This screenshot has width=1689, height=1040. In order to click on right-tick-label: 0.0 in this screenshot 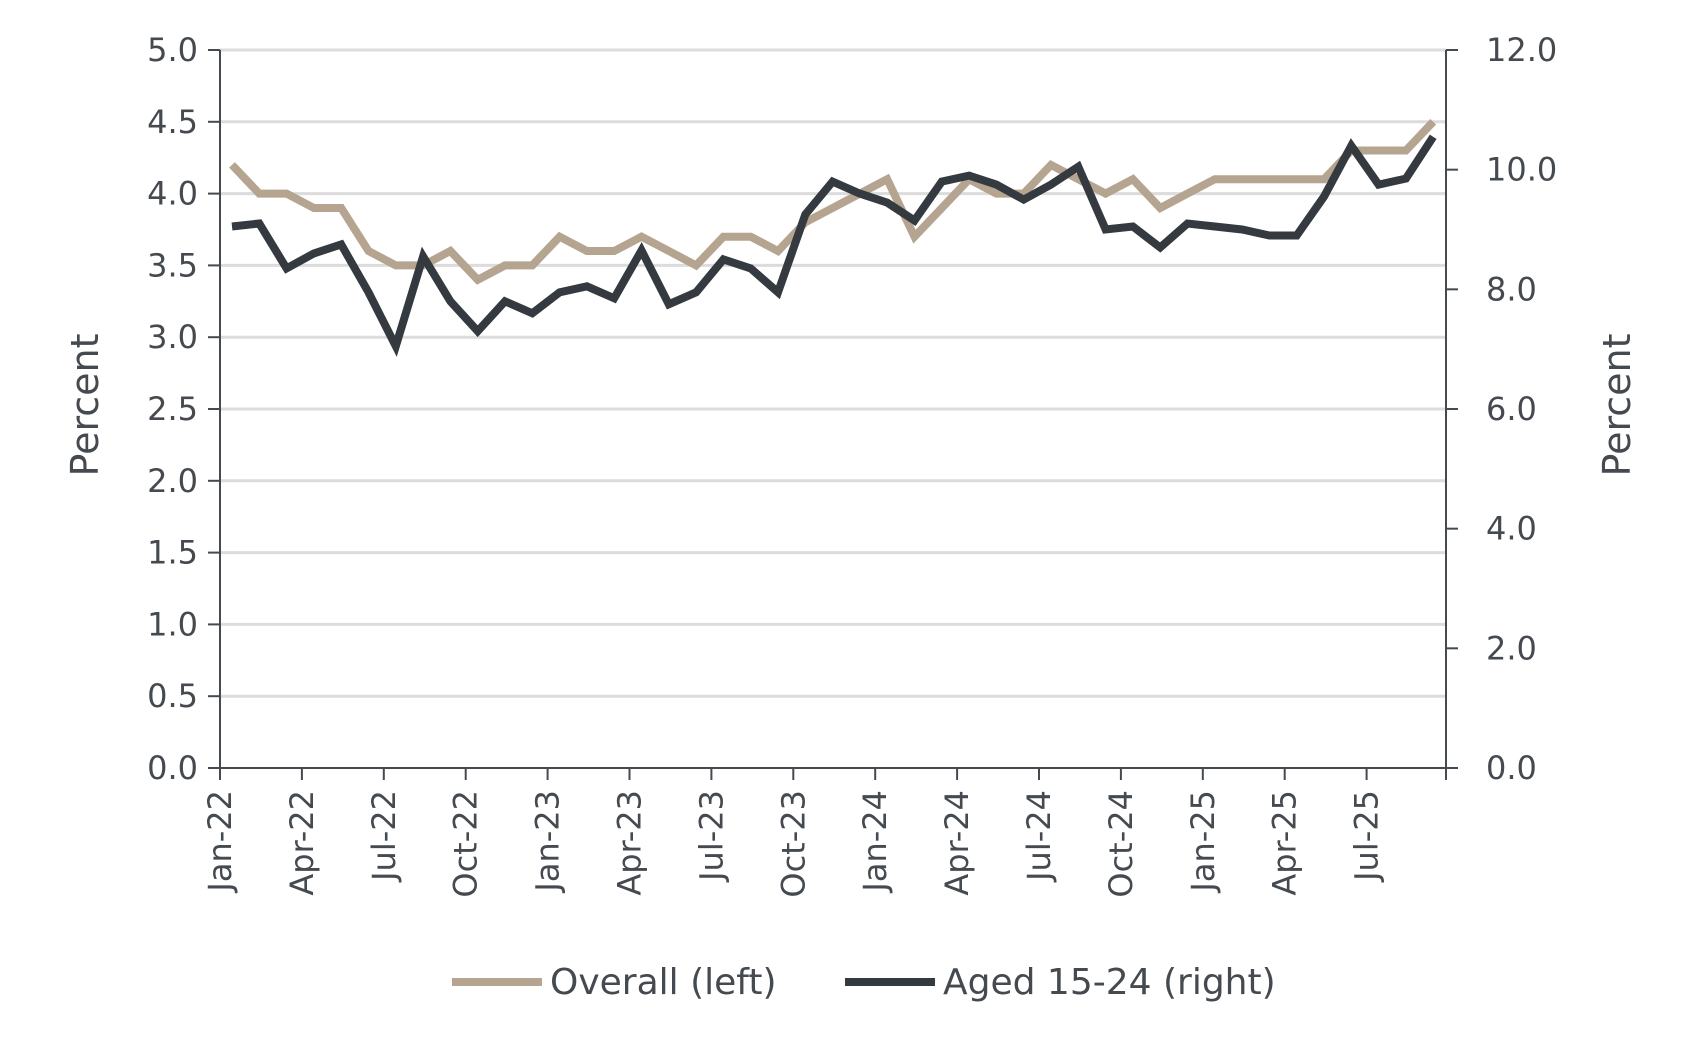, I will do `click(1511, 768)`.